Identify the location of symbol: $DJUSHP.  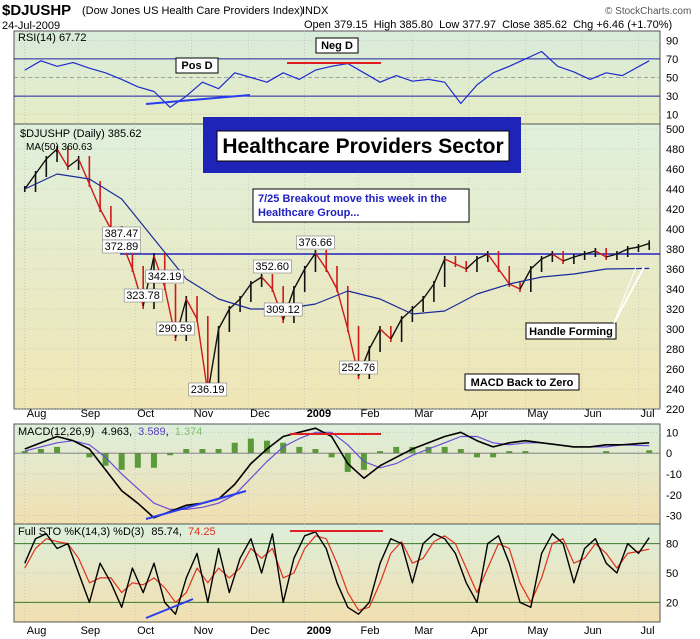
(36, 10).